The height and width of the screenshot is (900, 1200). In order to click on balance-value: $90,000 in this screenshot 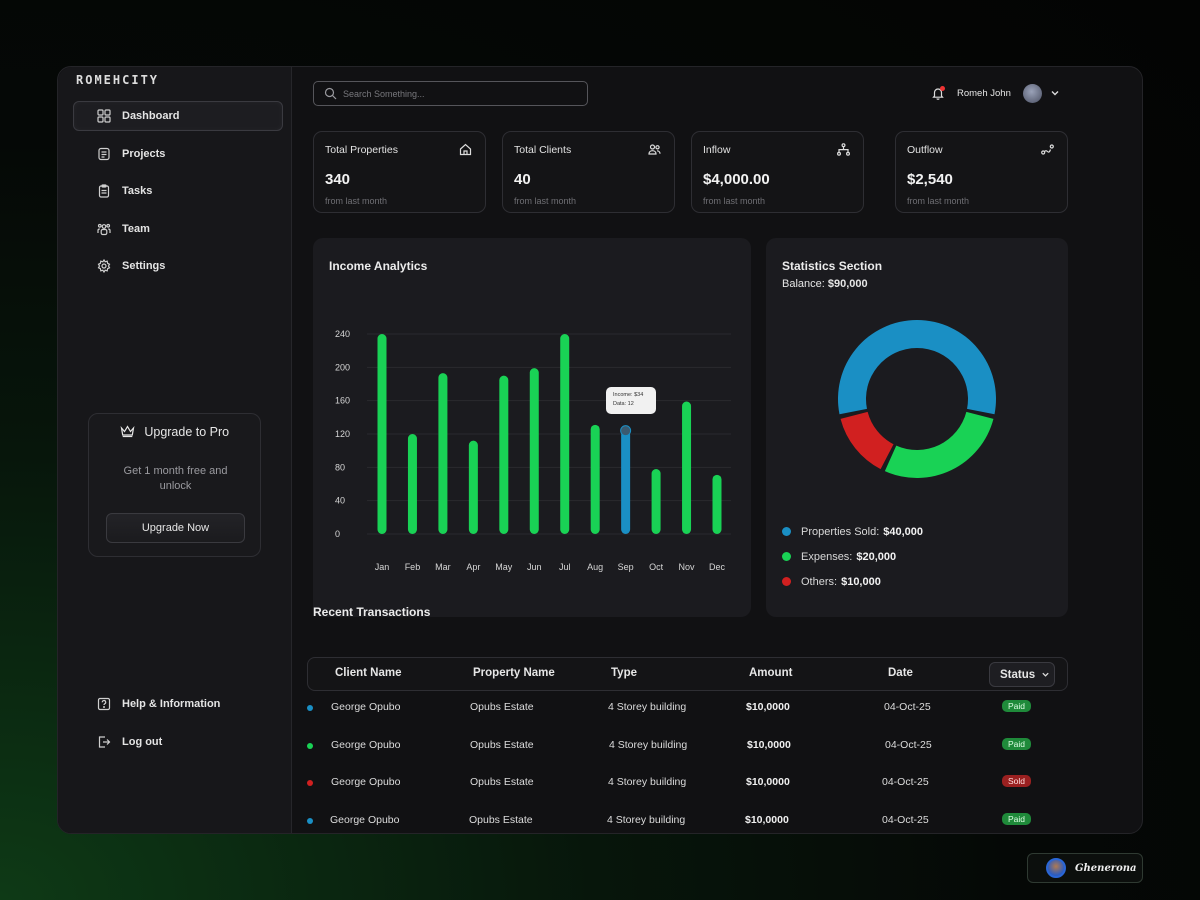, I will do `click(847, 284)`.